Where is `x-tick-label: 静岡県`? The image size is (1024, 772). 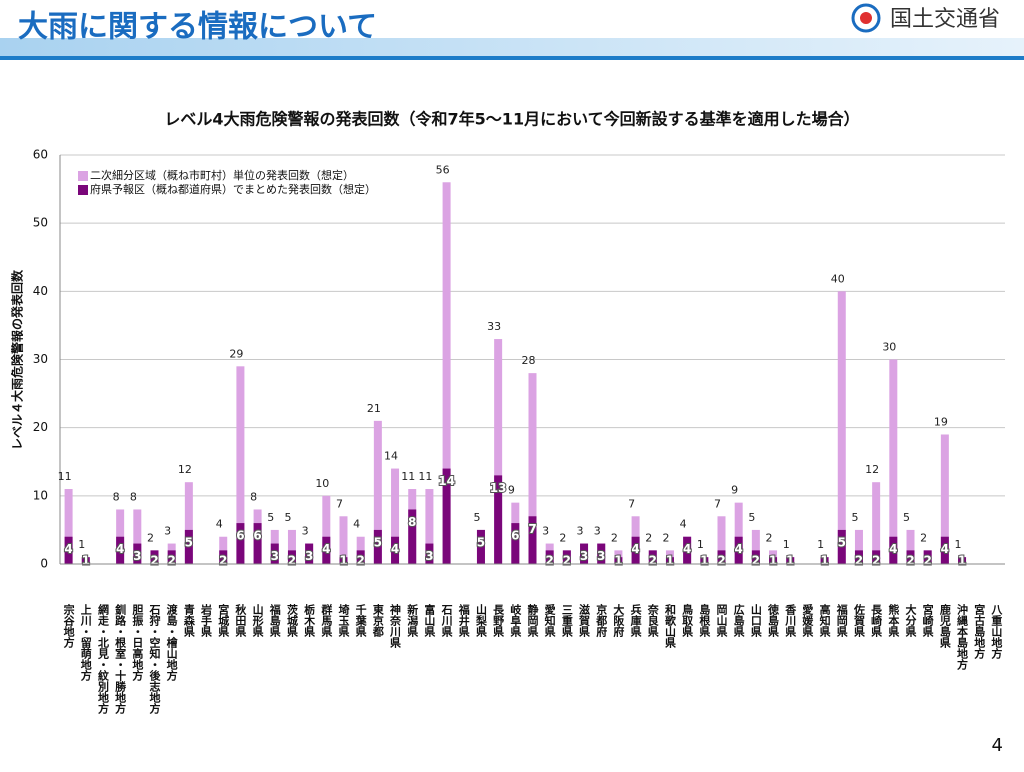
x-tick-label: 静岡県 is located at coordinates (532, 620).